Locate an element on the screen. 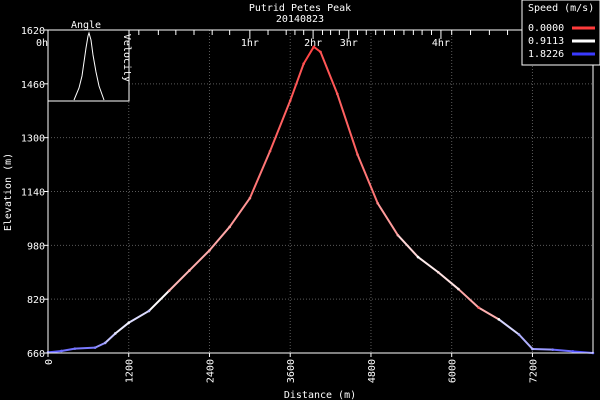  inset-frame is located at coordinates (88, 65).